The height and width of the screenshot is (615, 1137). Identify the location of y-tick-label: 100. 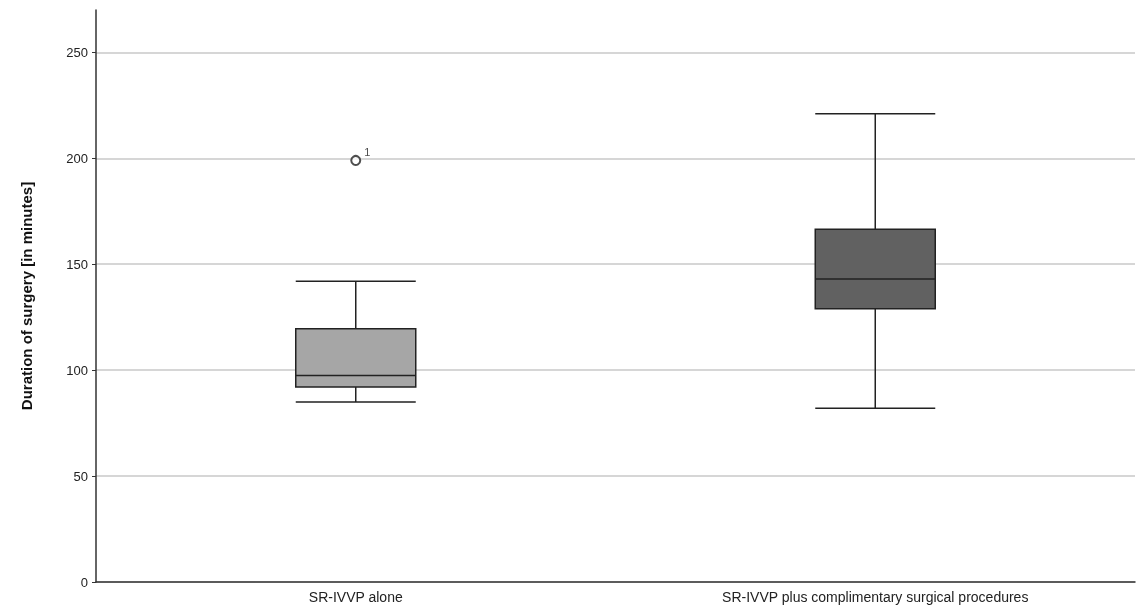
(77, 370).